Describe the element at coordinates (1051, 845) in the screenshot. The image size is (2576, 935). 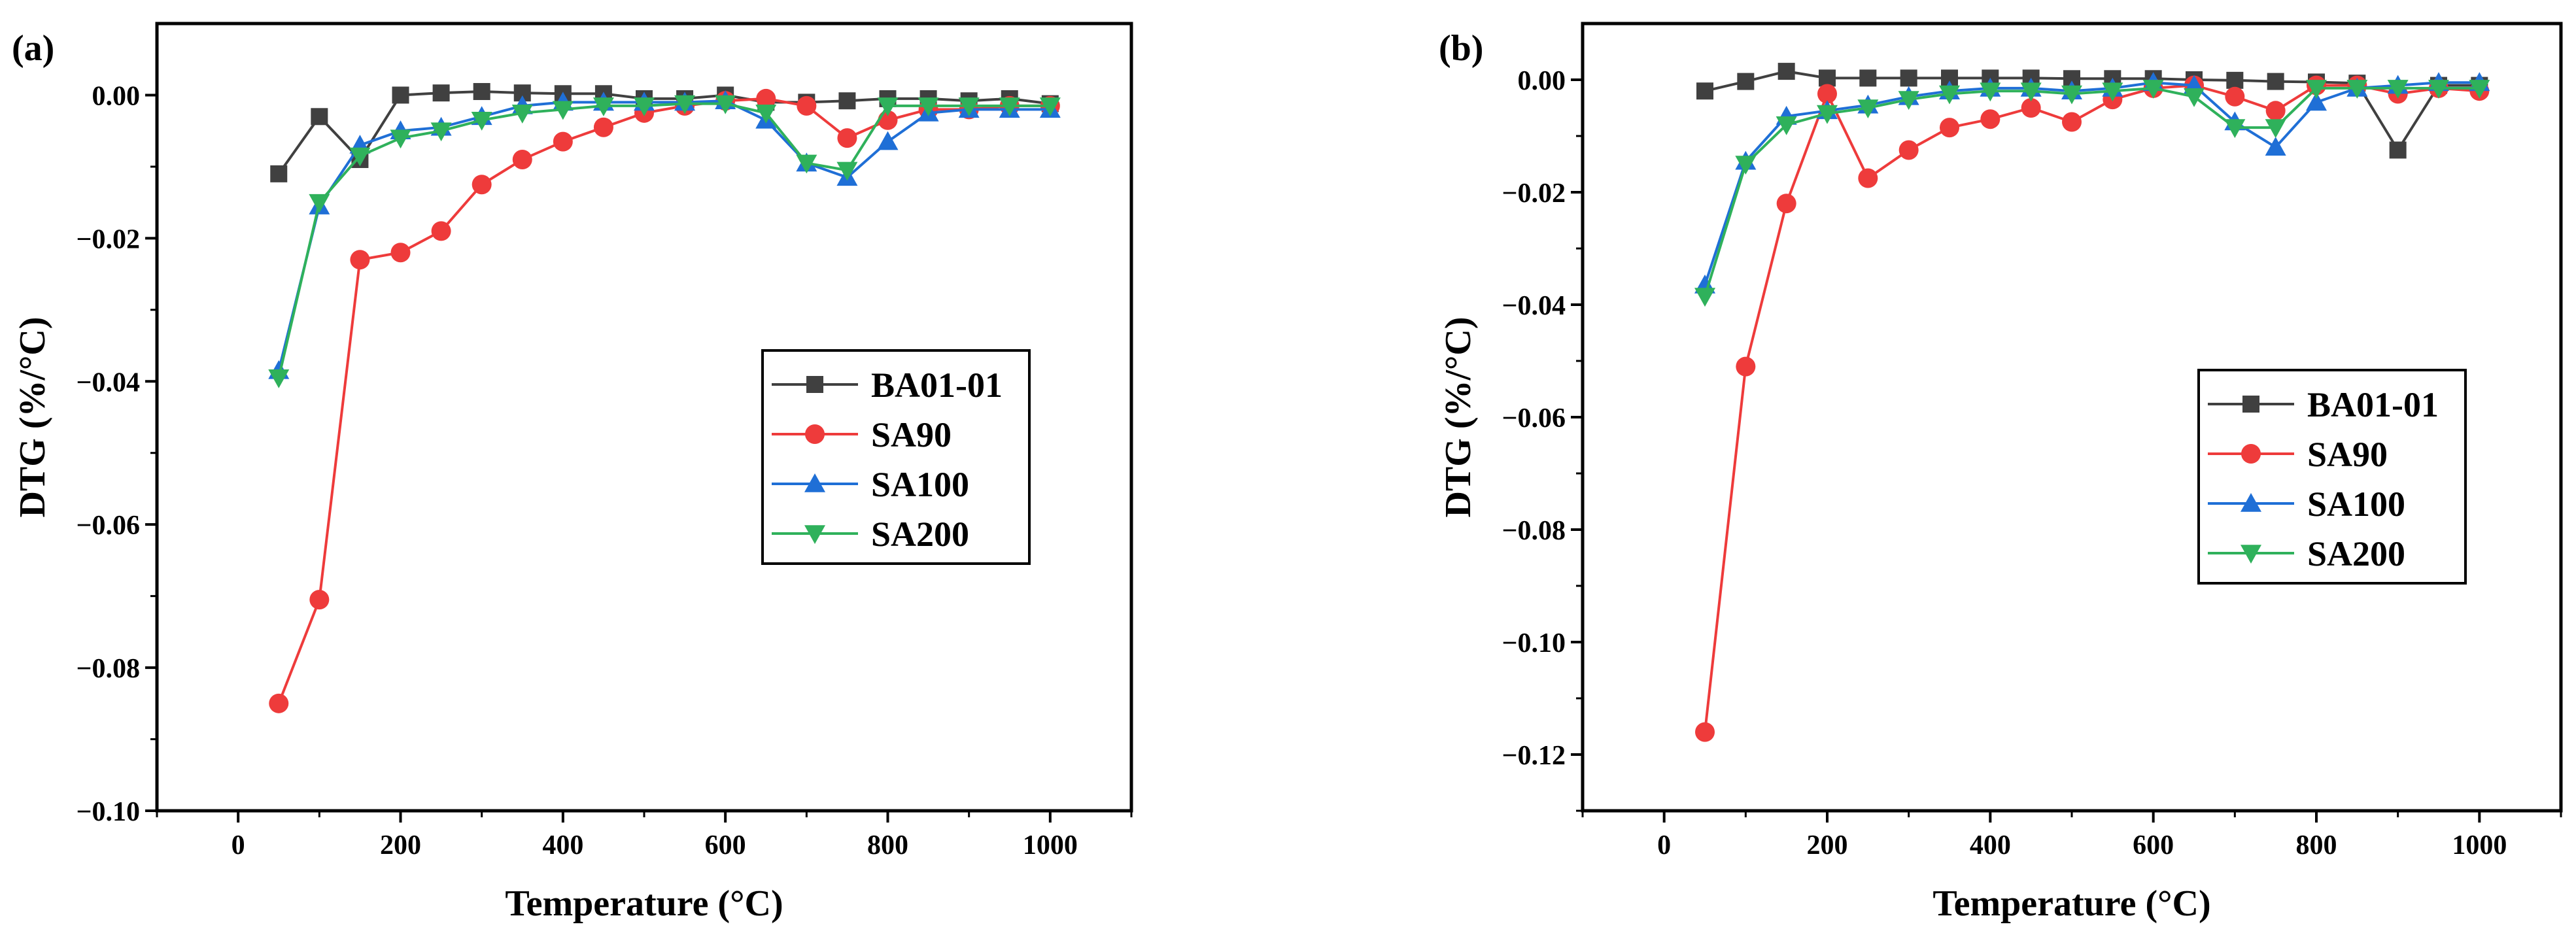
I see `x-tick-label: 1000` at that location.